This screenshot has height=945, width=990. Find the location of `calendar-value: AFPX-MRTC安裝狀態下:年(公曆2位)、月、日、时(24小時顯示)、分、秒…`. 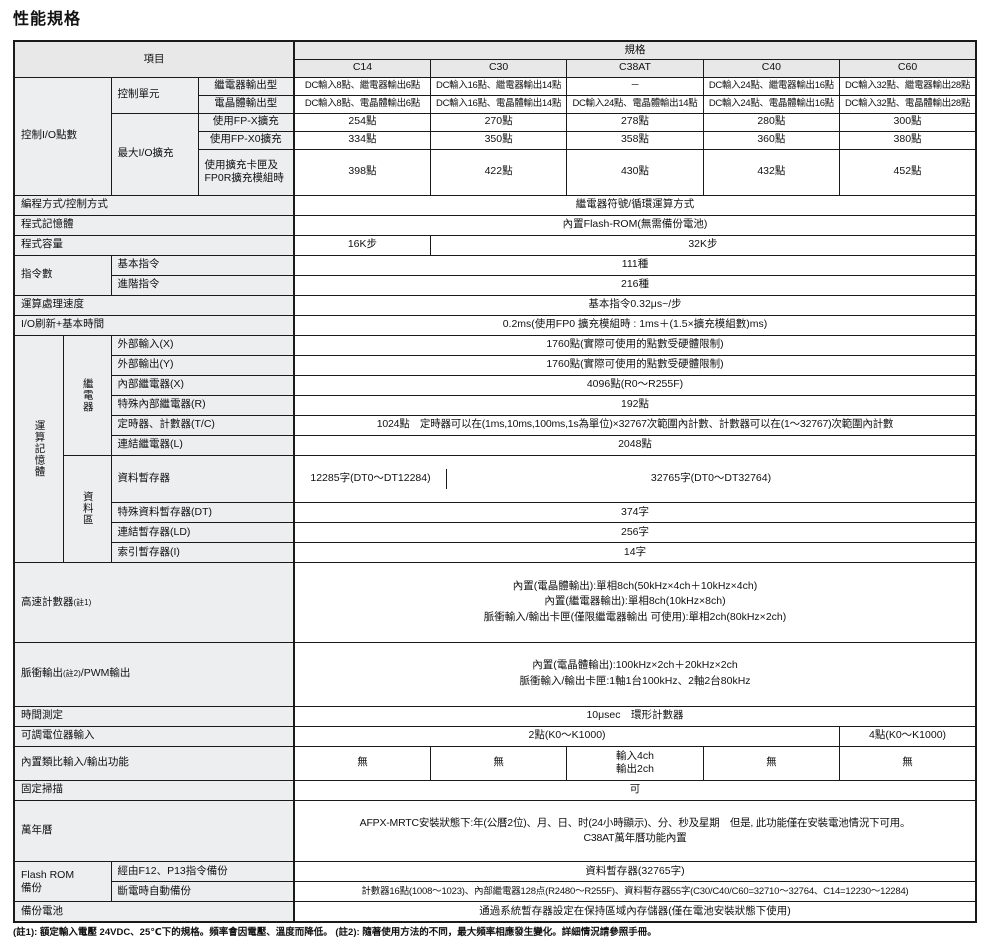

calendar-value: AFPX-MRTC安裝狀態下:年(公曆2位)、月、日、时(24小時顯示)、分、秒… is located at coordinates (635, 831).